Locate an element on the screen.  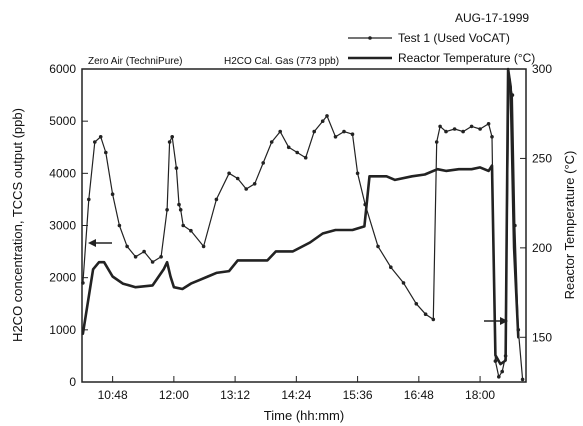
x-tick-label: 14:24 is located at coordinates (296, 395).